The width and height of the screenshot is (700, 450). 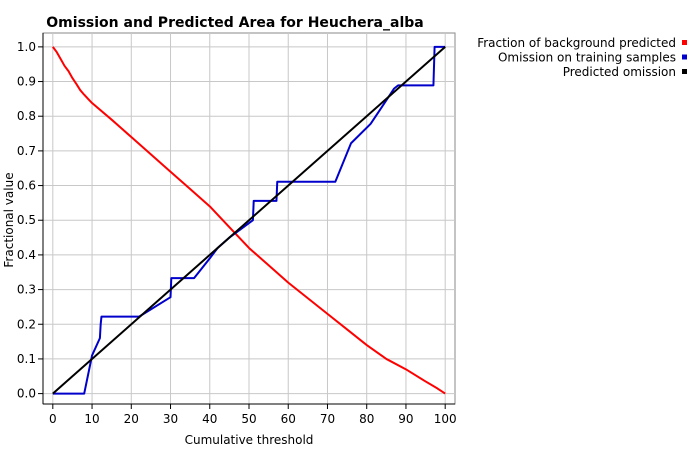 What do you see at coordinates (131, 419) in the screenshot?
I see `x-tick-label: 20` at bounding box center [131, 419].